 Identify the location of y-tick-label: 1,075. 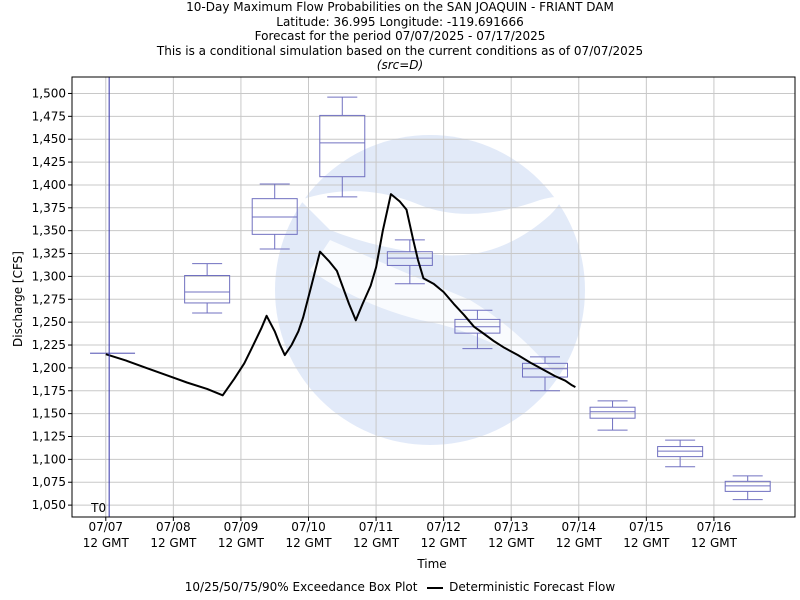
(49, 482).